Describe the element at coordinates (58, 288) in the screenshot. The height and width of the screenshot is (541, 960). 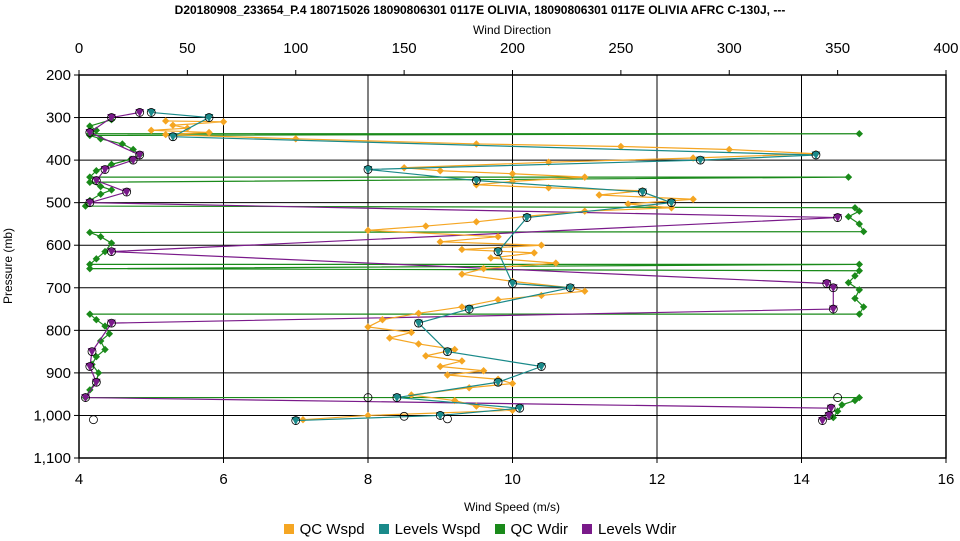
I see `left-tick-label: 700` at that location.